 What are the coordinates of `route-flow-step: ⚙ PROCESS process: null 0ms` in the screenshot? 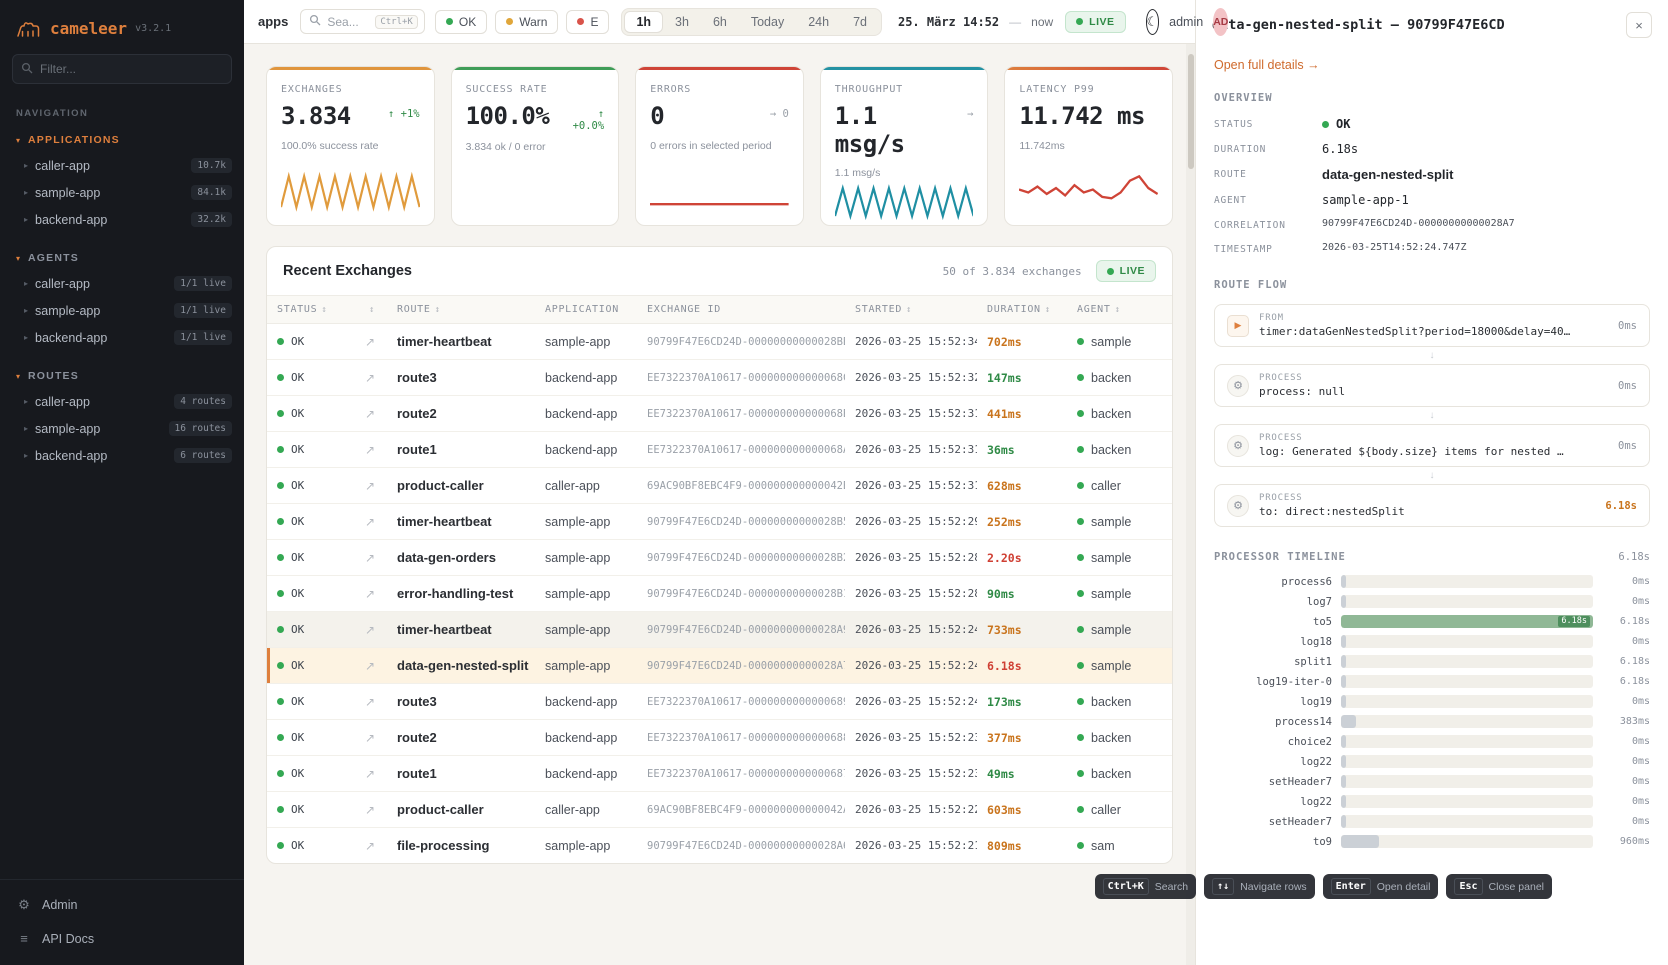 It's located at (1432, 385).